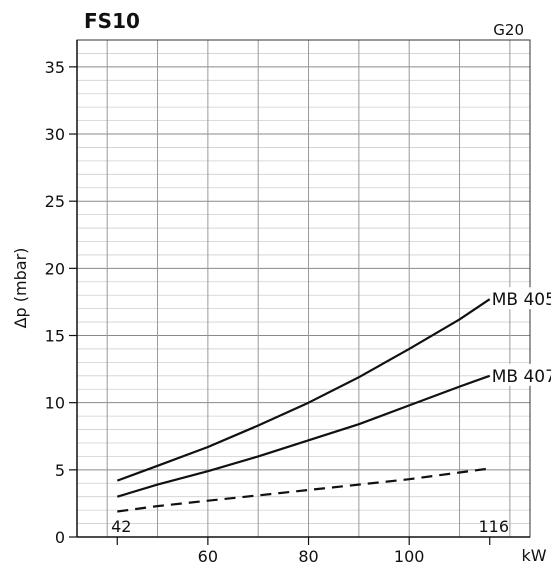  What do you see at coordinates (308, 556) in the screenshot?
I see `x-tick-label: 80` at bounding box center [308, 556].